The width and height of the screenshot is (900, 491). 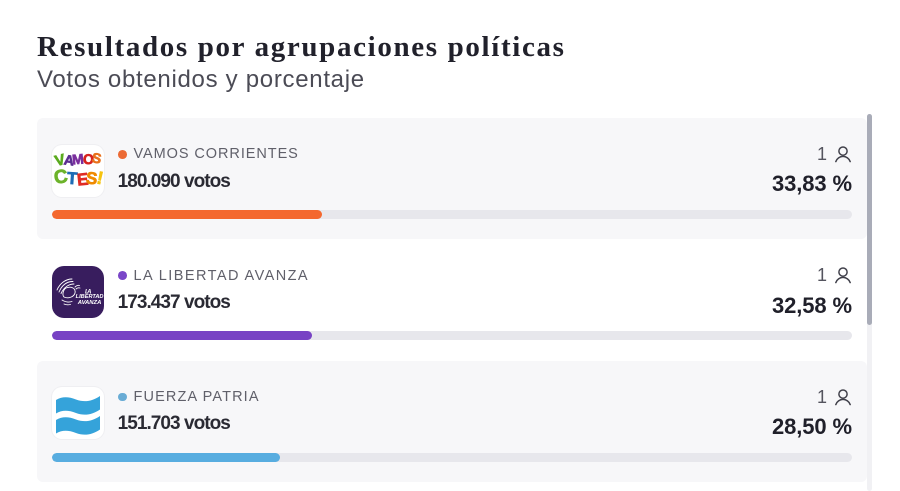 What do you see at coordinates (90, 297) in the screenshot?
I see `svg-text: LIBERTAD` at bounding box center [90, 297].